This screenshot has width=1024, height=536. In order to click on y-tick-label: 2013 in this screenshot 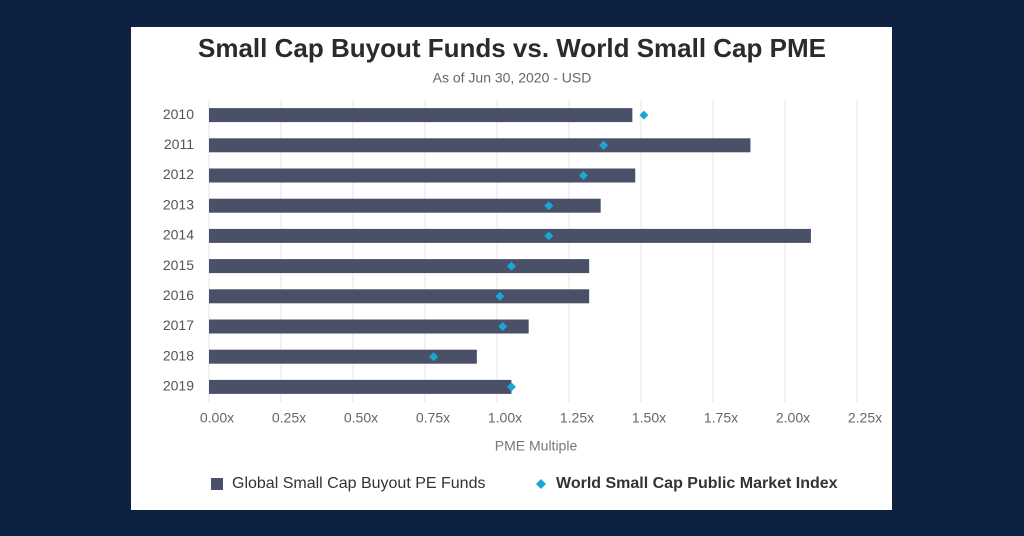, I will do `click(178, 204)`.